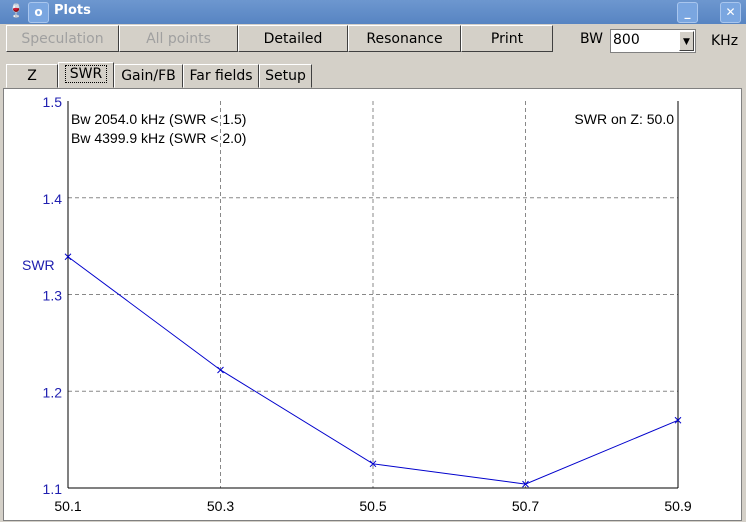 The height and width of the screenshot is (522, 746). What do you see at coordinates (293, 38) in the screenshot?
I see `detailed-button: Detailed` at bounding box center [293, 38].